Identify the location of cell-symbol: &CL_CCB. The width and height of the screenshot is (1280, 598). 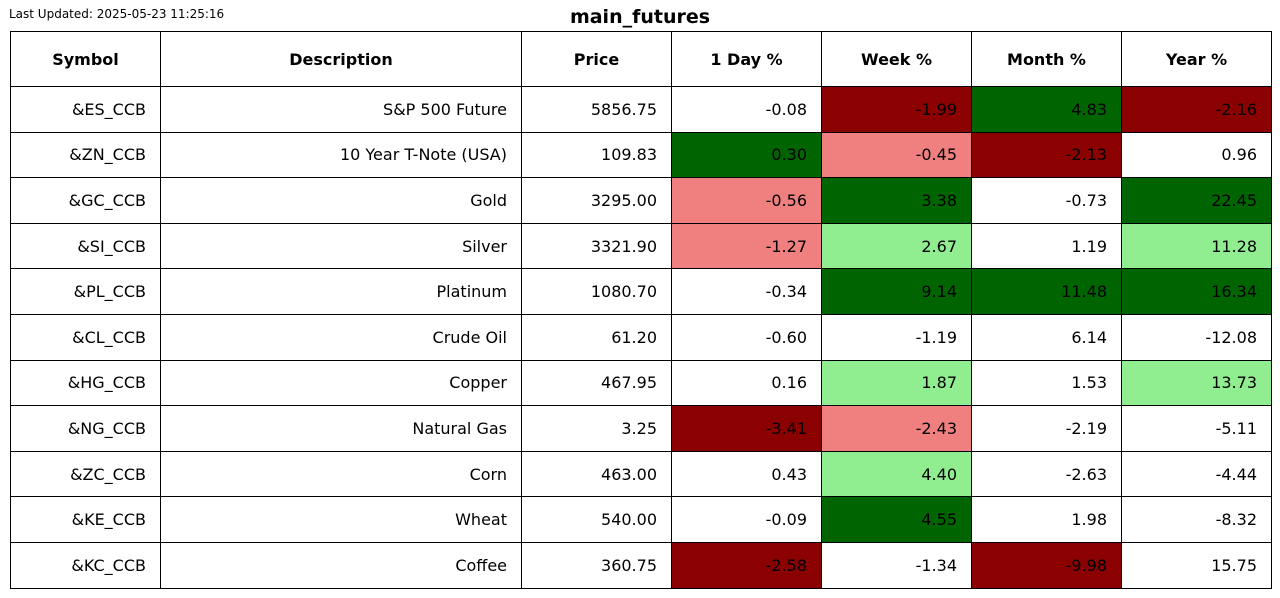
(85, 337).